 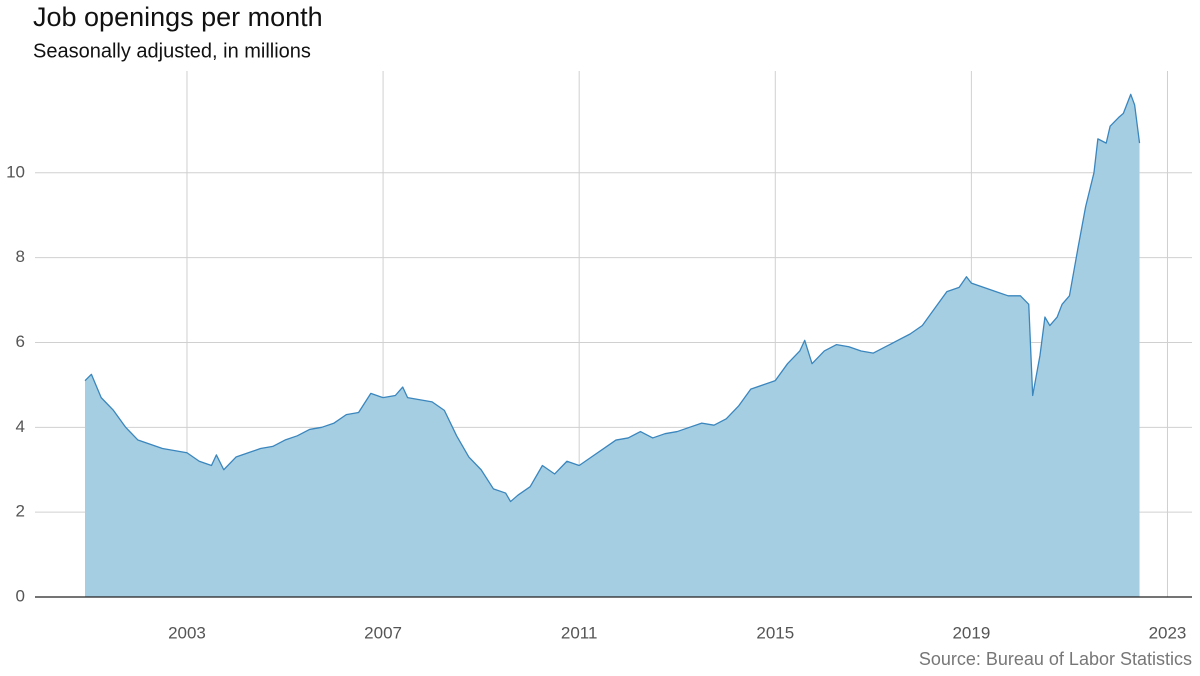 What do you see at coordinates (172, 51) in the screenshot?
I see `chart-subtitle: Seasonally adjusted, in millions` at bounding box center [172, 51].